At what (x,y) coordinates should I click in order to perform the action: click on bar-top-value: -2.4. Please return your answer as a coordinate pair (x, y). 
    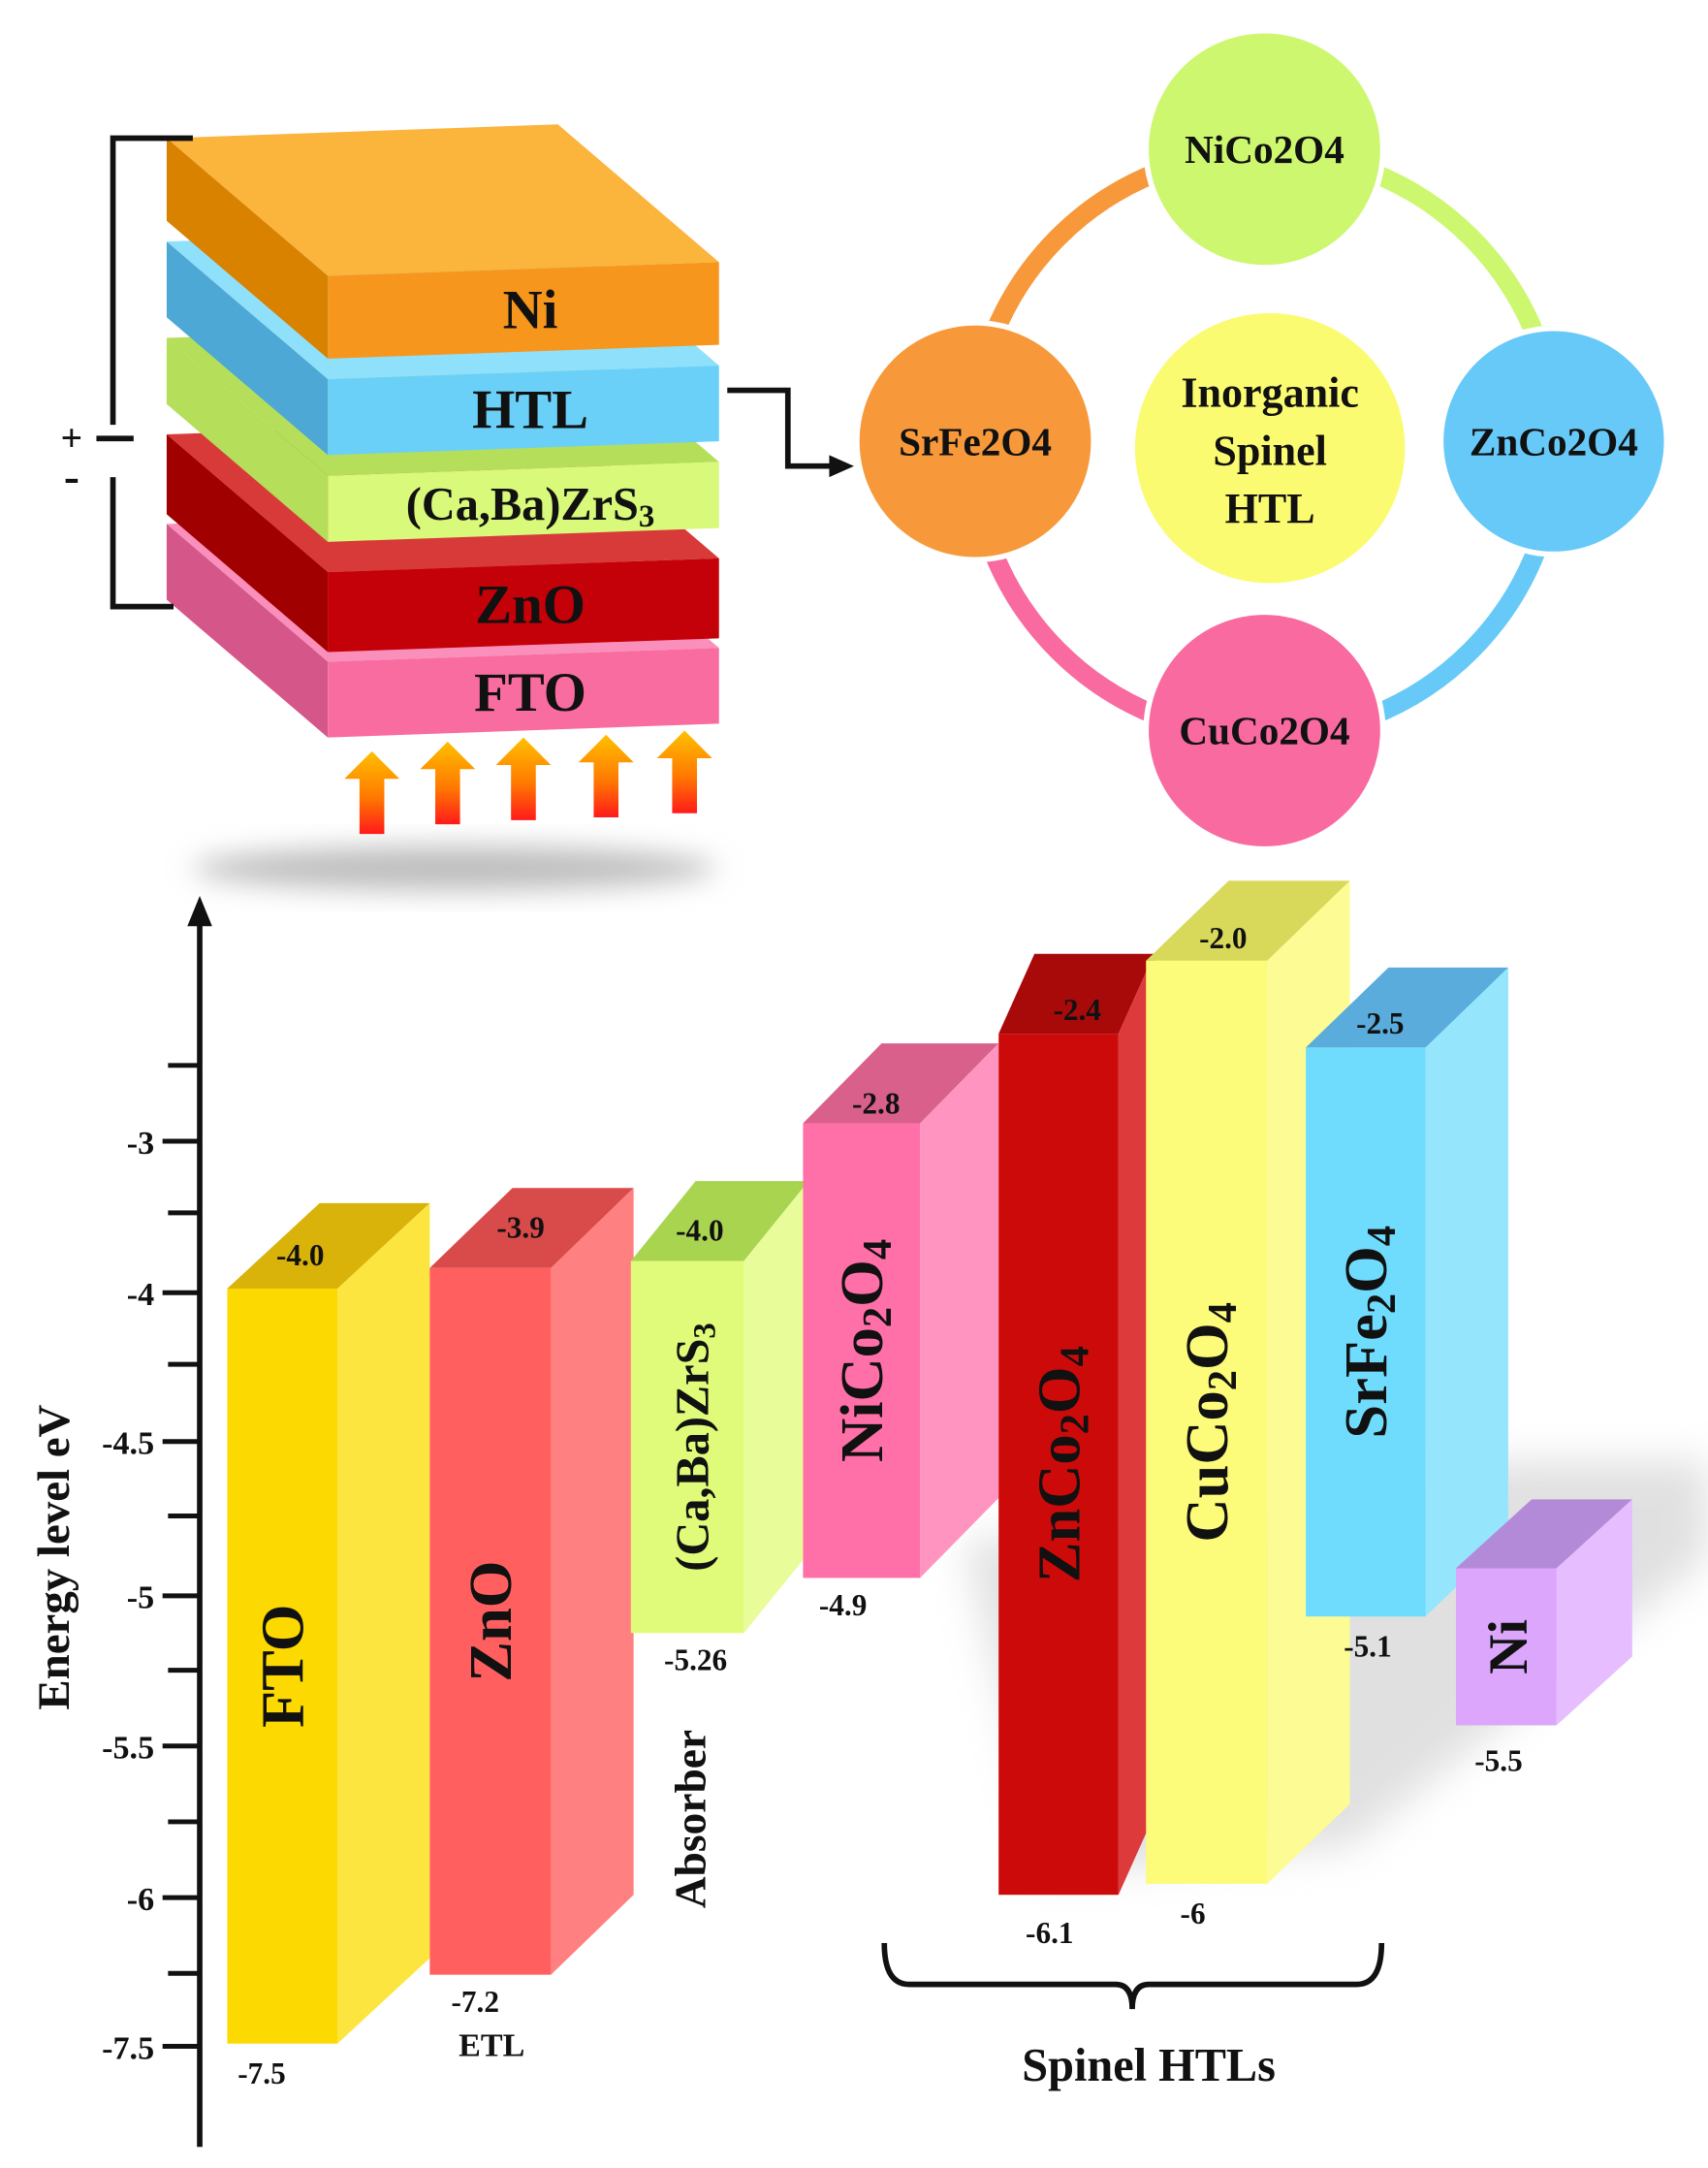
    Looking at the image, I should click on (1077, 1010).